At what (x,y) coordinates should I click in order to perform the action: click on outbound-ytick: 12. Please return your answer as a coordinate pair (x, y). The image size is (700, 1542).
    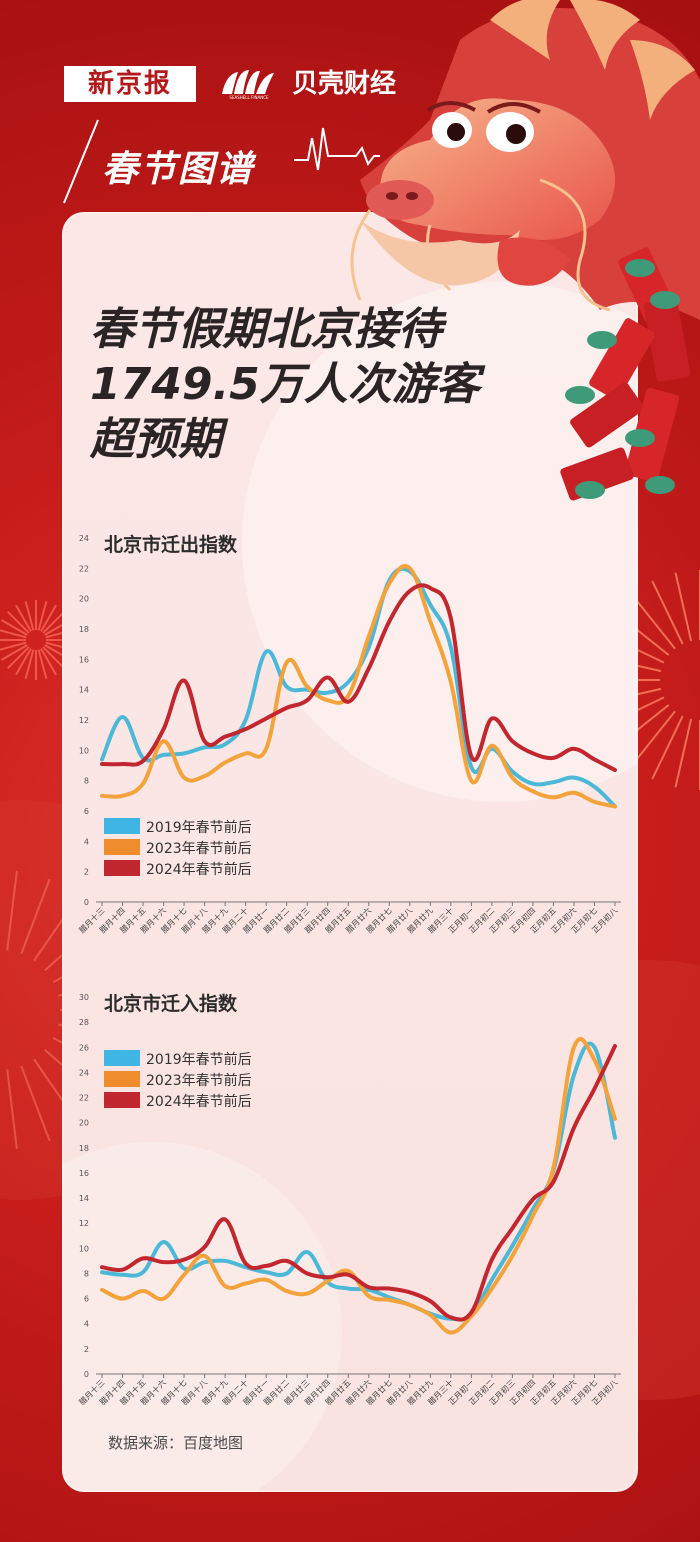
    Looking at the image, I should click on (84, 720).